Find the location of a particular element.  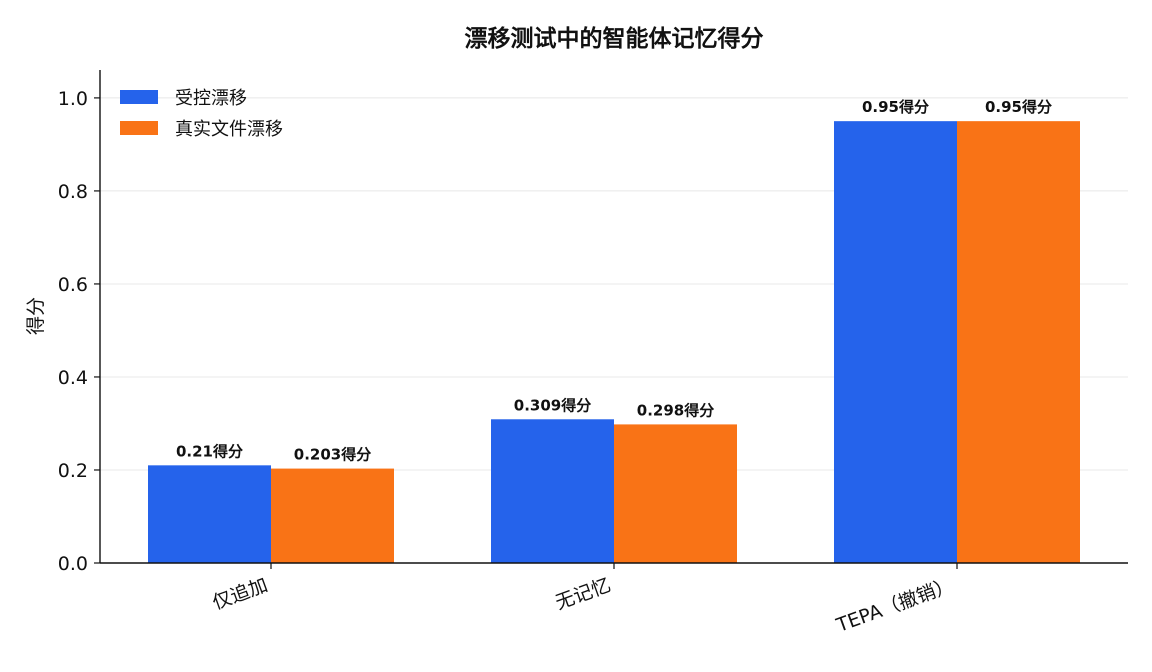

y-tick-label: 0.0 is located at coordinates (73, 564).